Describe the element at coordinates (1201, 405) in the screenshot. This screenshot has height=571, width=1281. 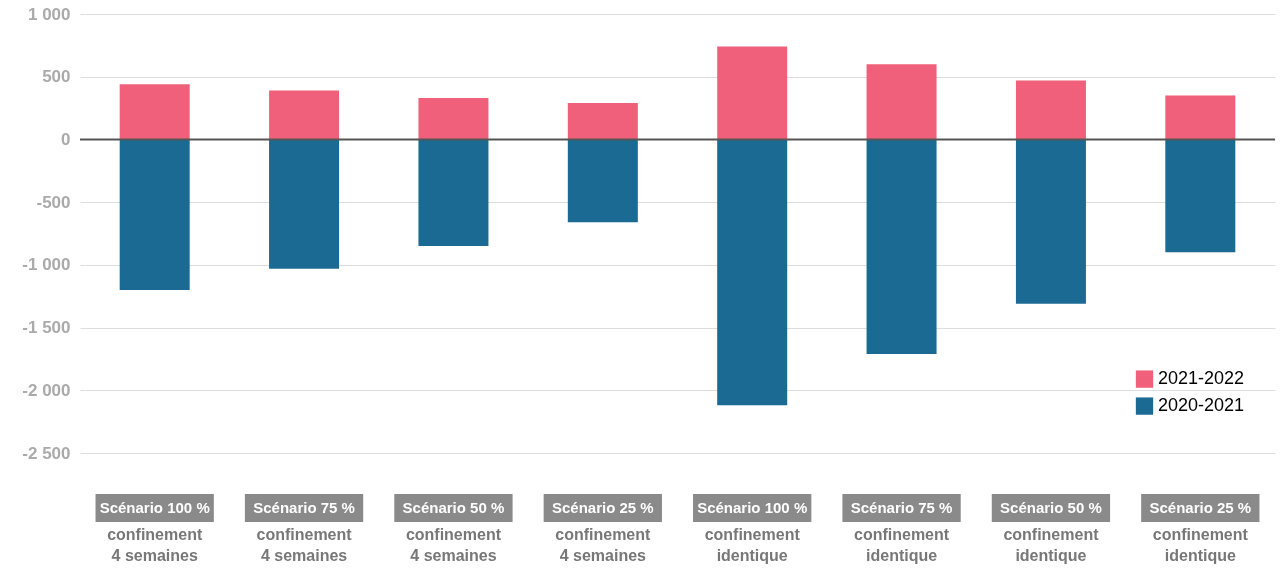
I see `legend-label: 2020-2021` at that location.